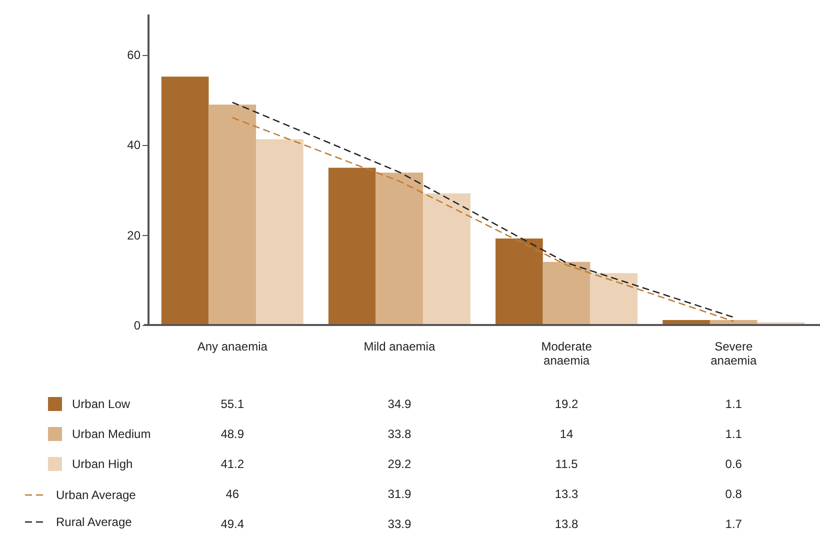 The image size is (820, 537). What do you see at coordinates (232, 347) in the screenshot?
I see `x-tick-label: Any anaemia` at bounding box center [232, 347].